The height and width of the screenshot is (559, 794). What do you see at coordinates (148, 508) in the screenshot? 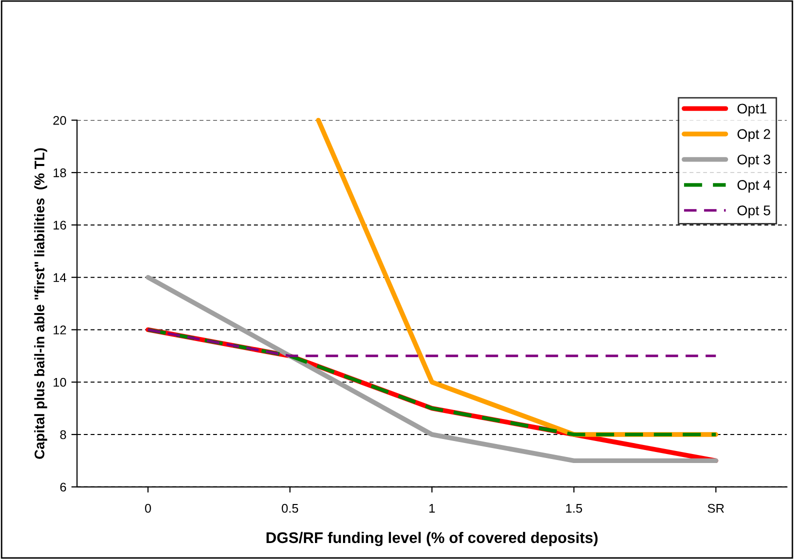
I see `x-tick-label: 0` at bounding box center [148, 508].